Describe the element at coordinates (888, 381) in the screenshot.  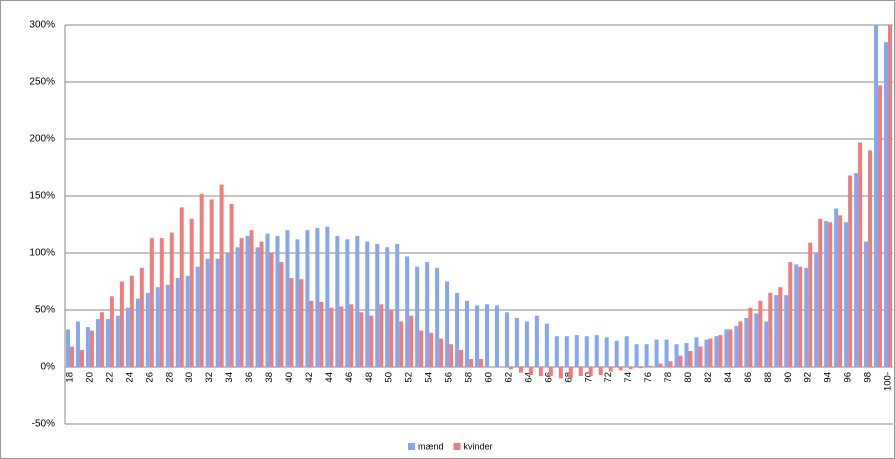
I see `x-tick-label: 100-` at that location.